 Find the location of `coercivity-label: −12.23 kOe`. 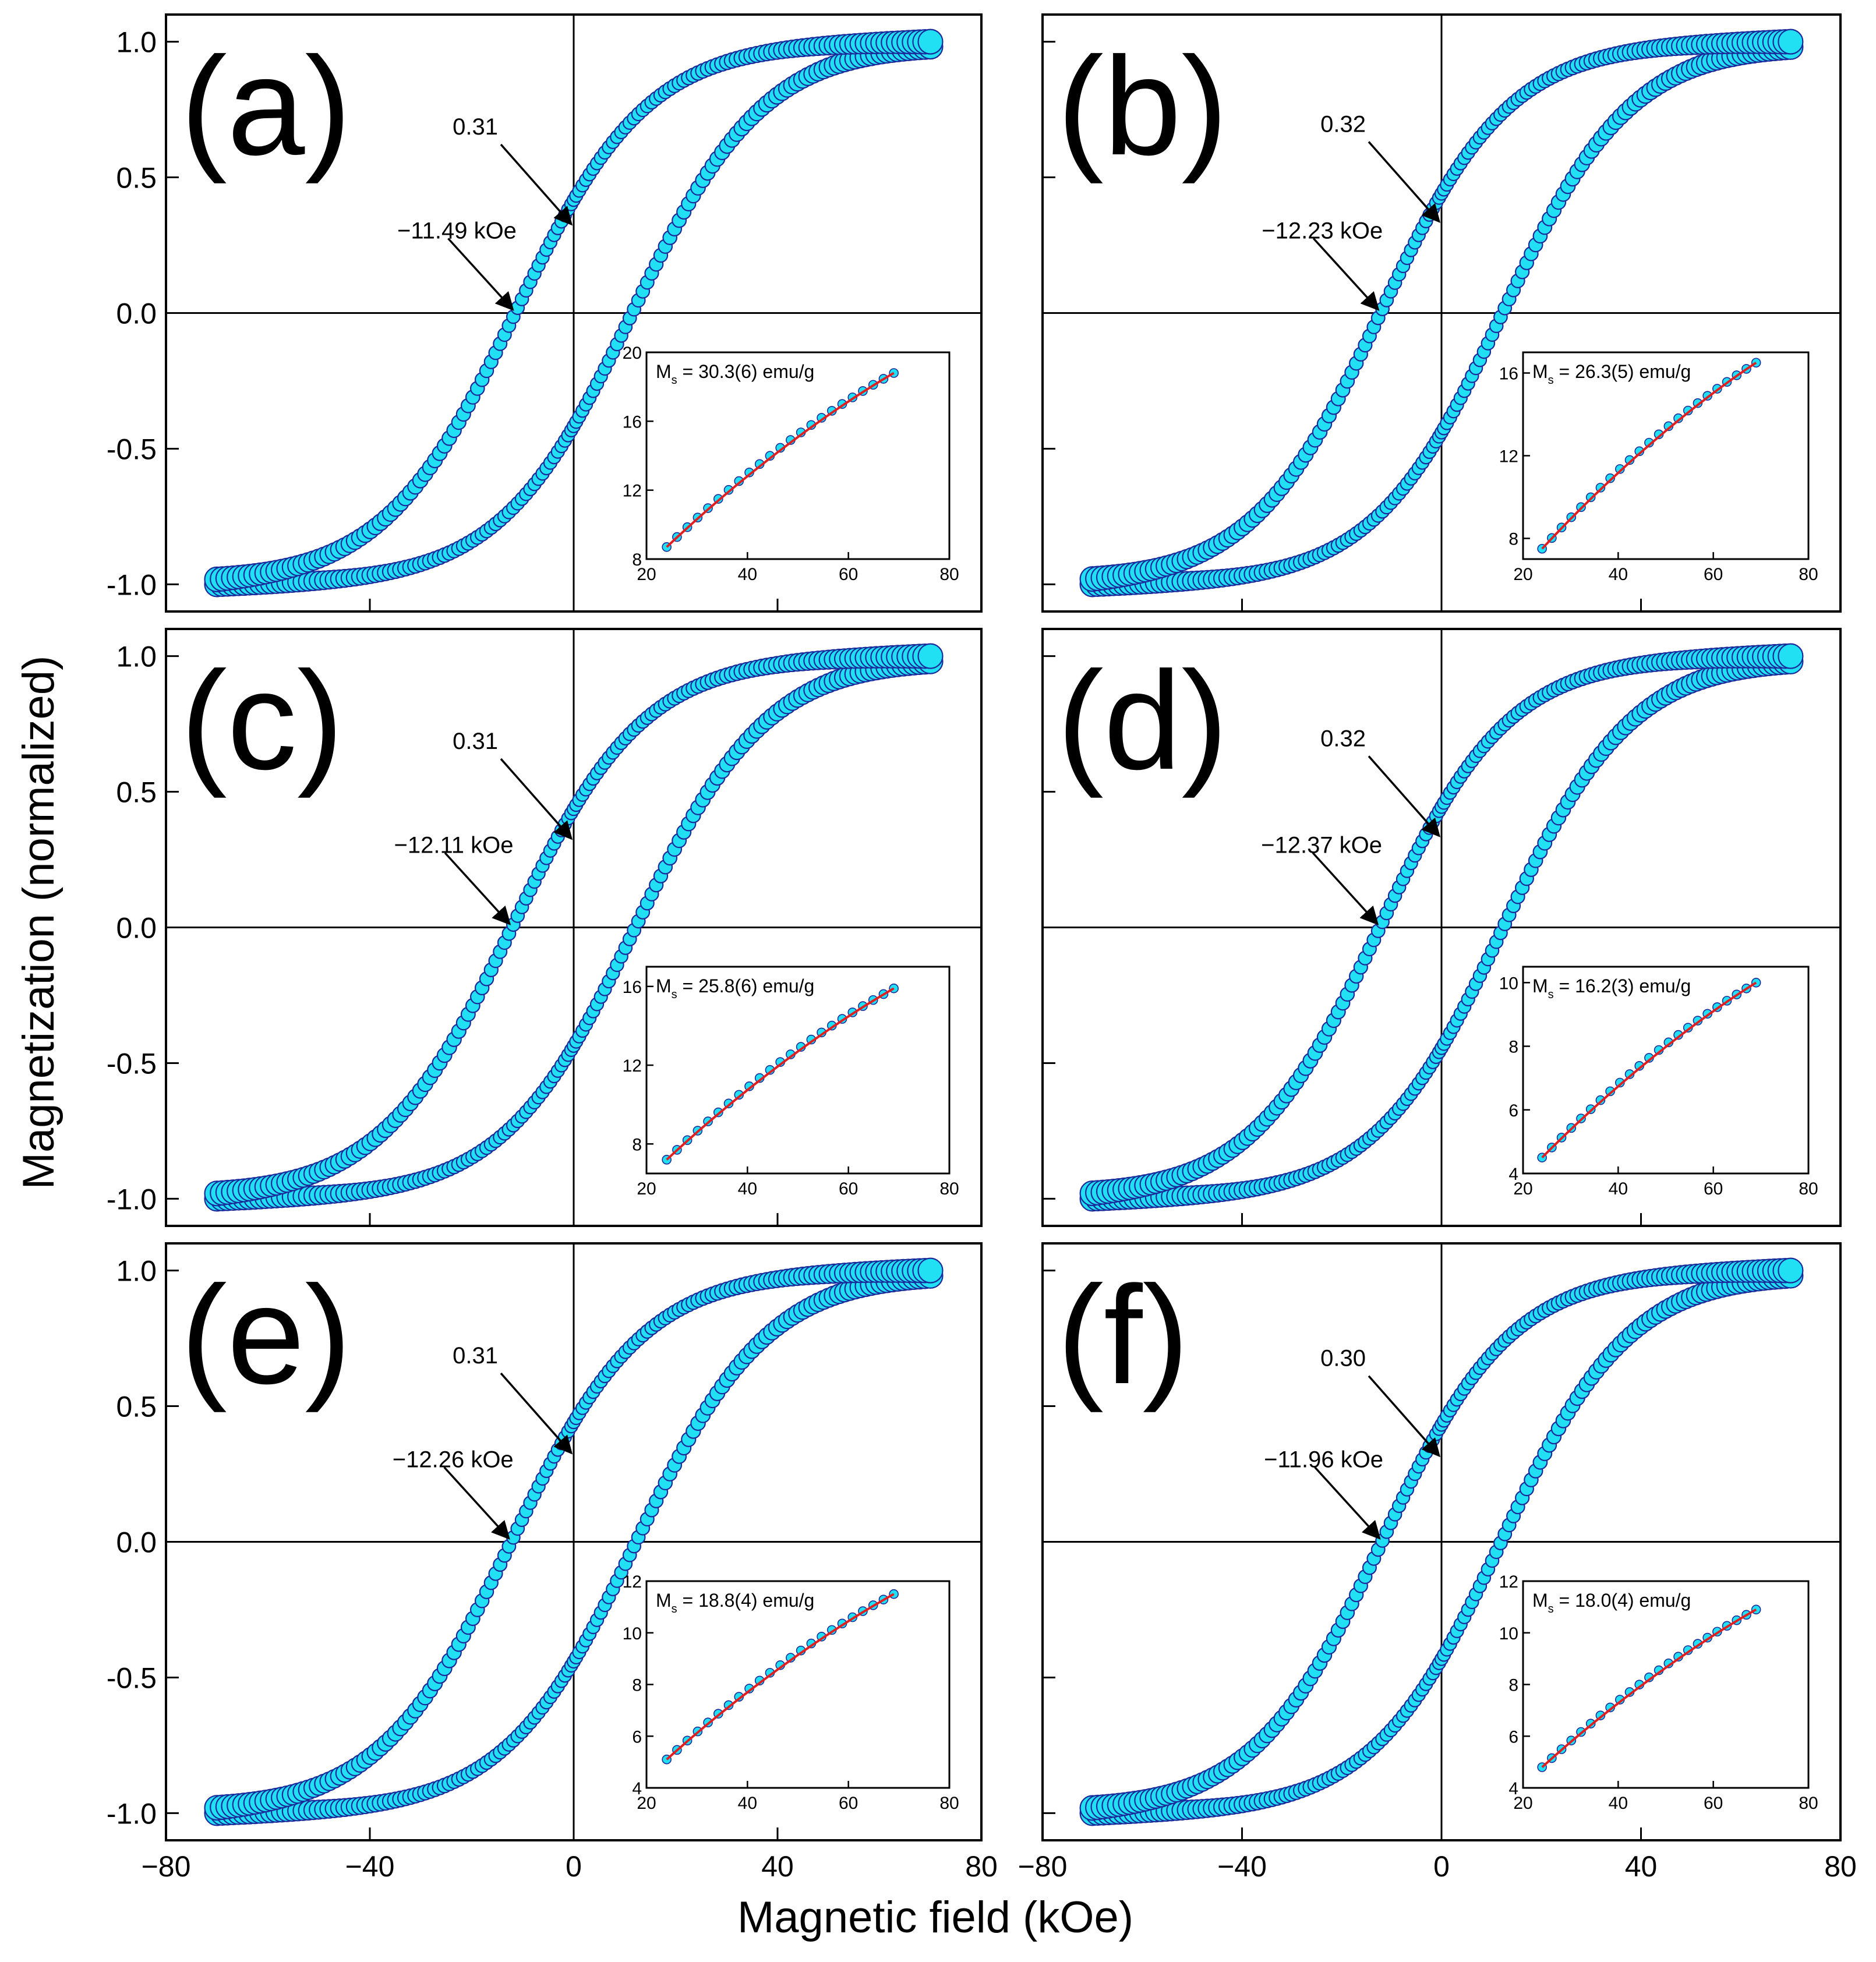

coercivity-label: −12.23 kOe is located at coordinates (1322, 231).